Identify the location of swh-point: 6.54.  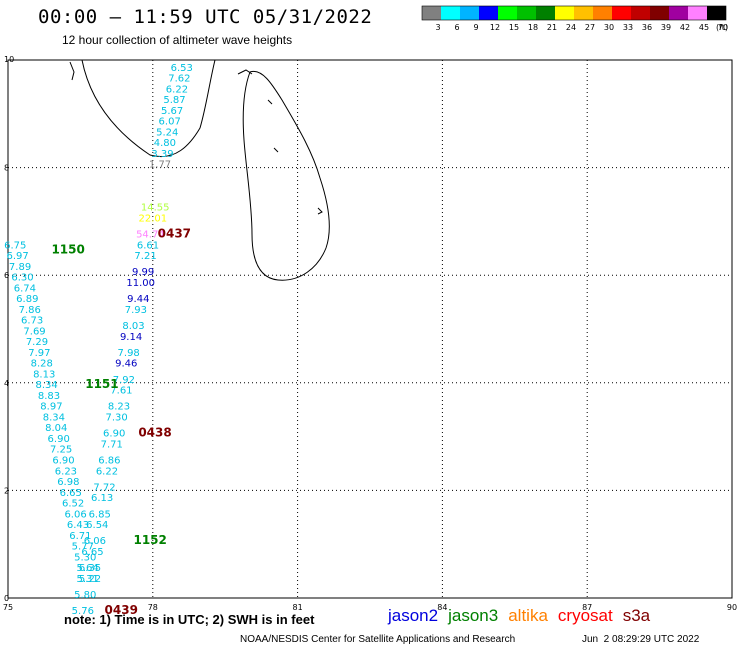
(97, 525).